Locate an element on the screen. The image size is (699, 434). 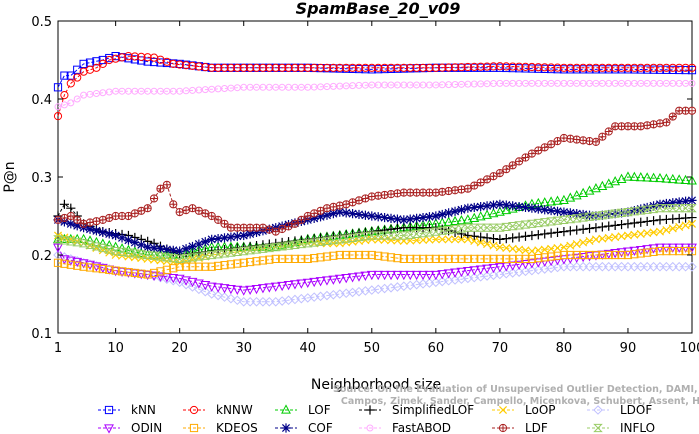
data-point-fastabod is located at coordinates (58, 107).